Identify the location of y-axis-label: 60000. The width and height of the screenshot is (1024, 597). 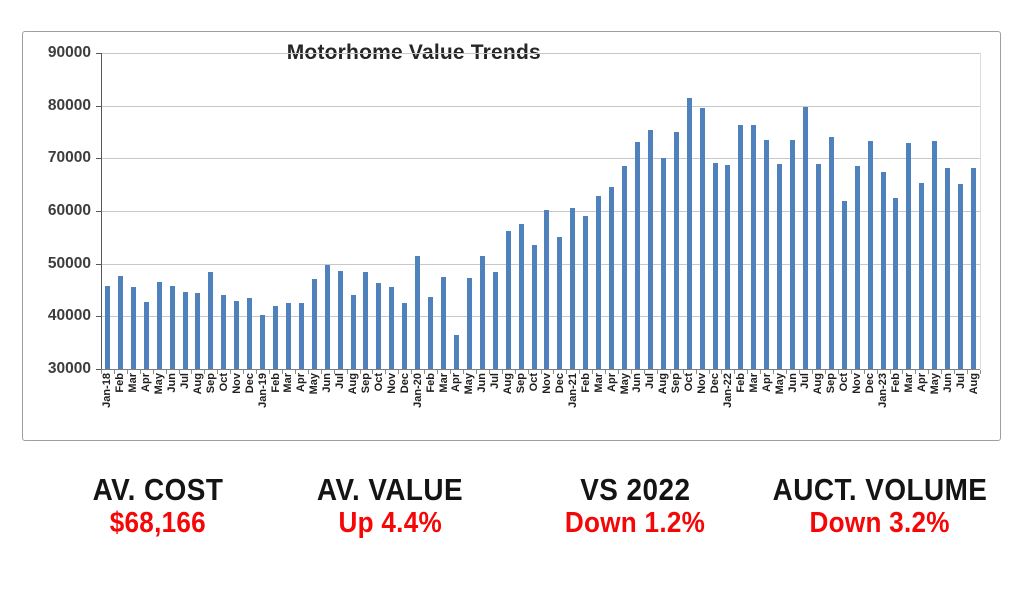
(69, 210).